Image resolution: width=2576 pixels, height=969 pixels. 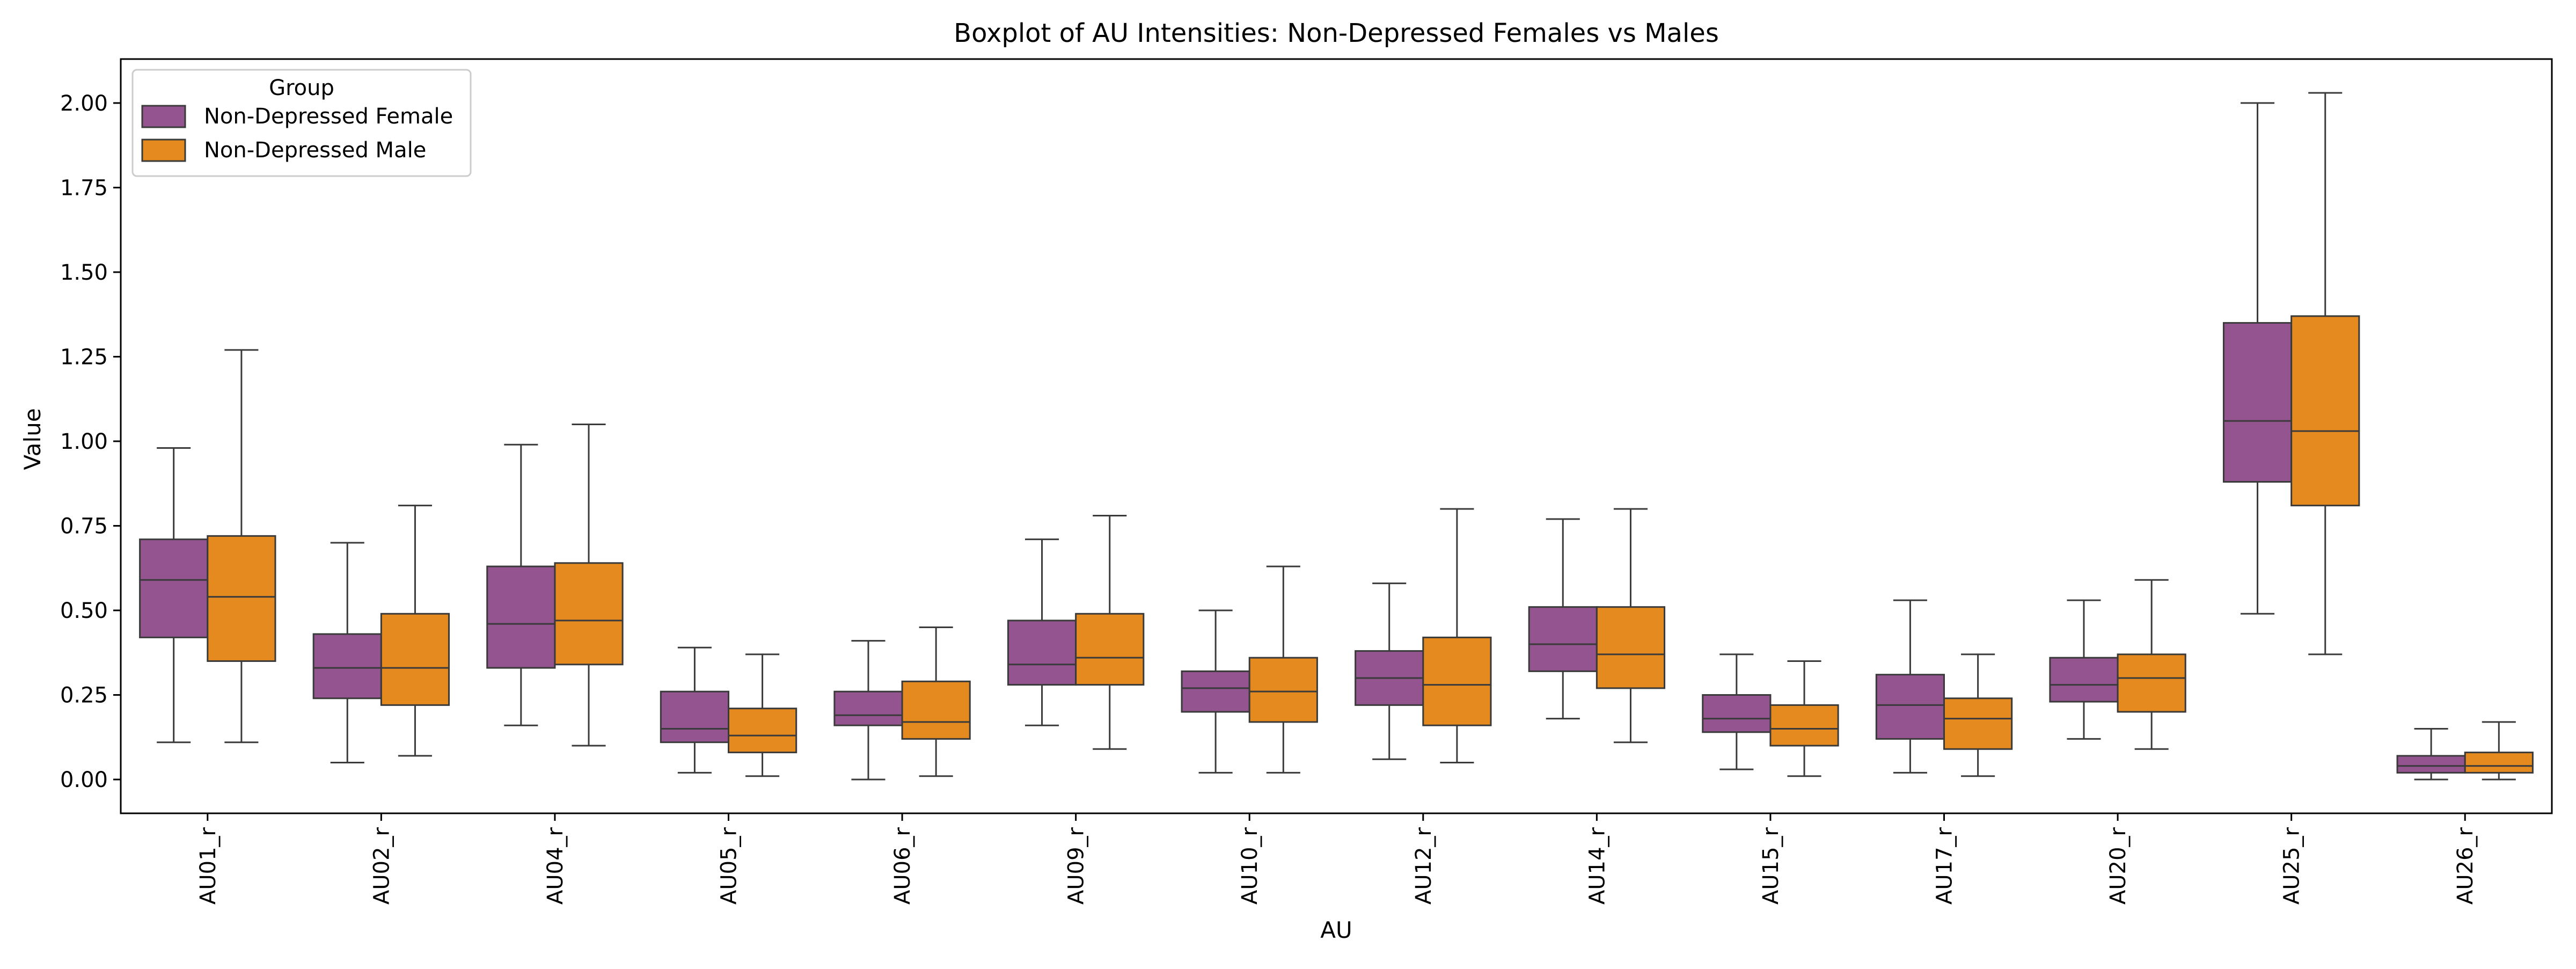 I want to click on x-tick-label: AU17_r, so click(x=1945, y=866).